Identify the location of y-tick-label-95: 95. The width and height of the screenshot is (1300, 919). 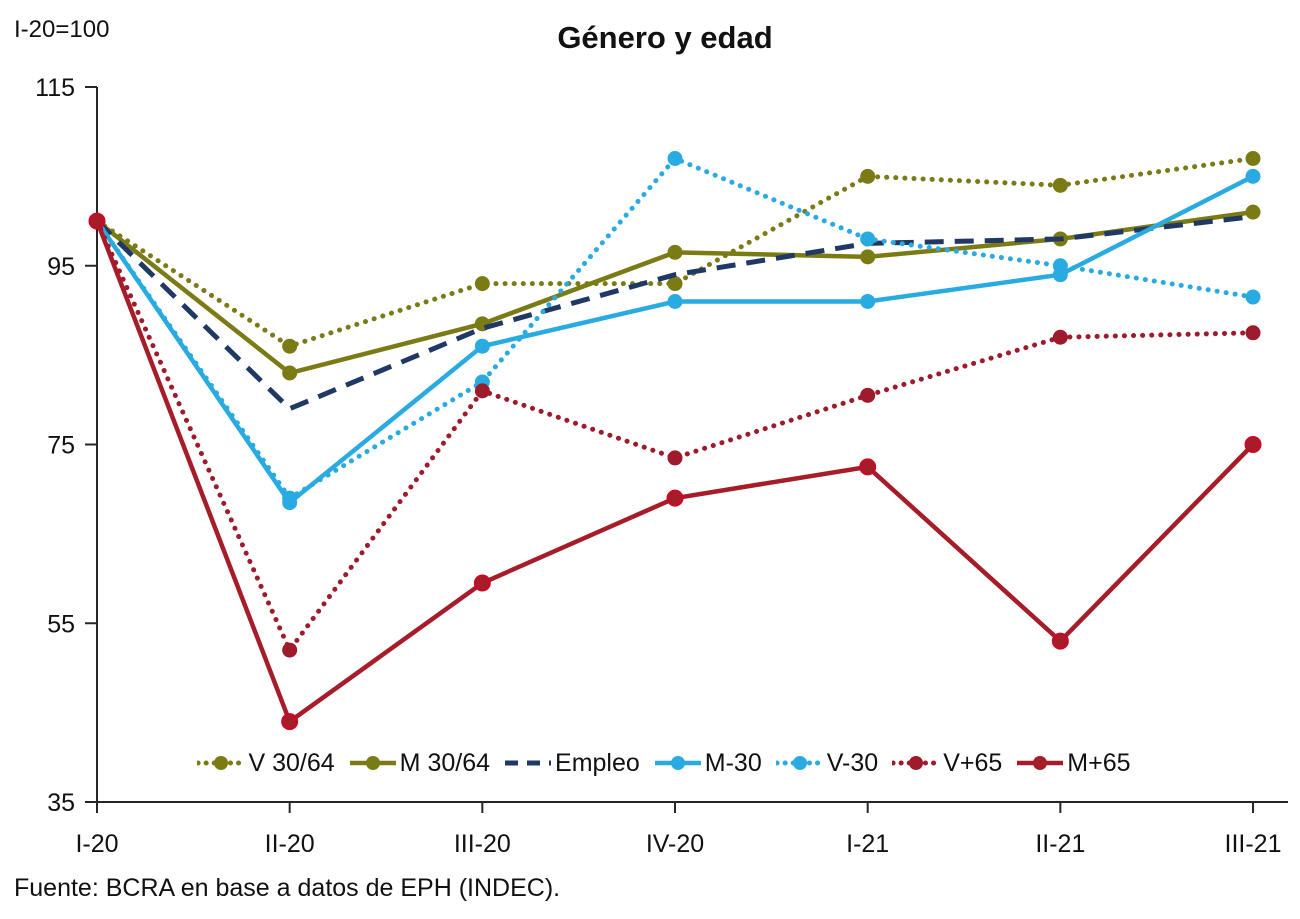
(61, 267).